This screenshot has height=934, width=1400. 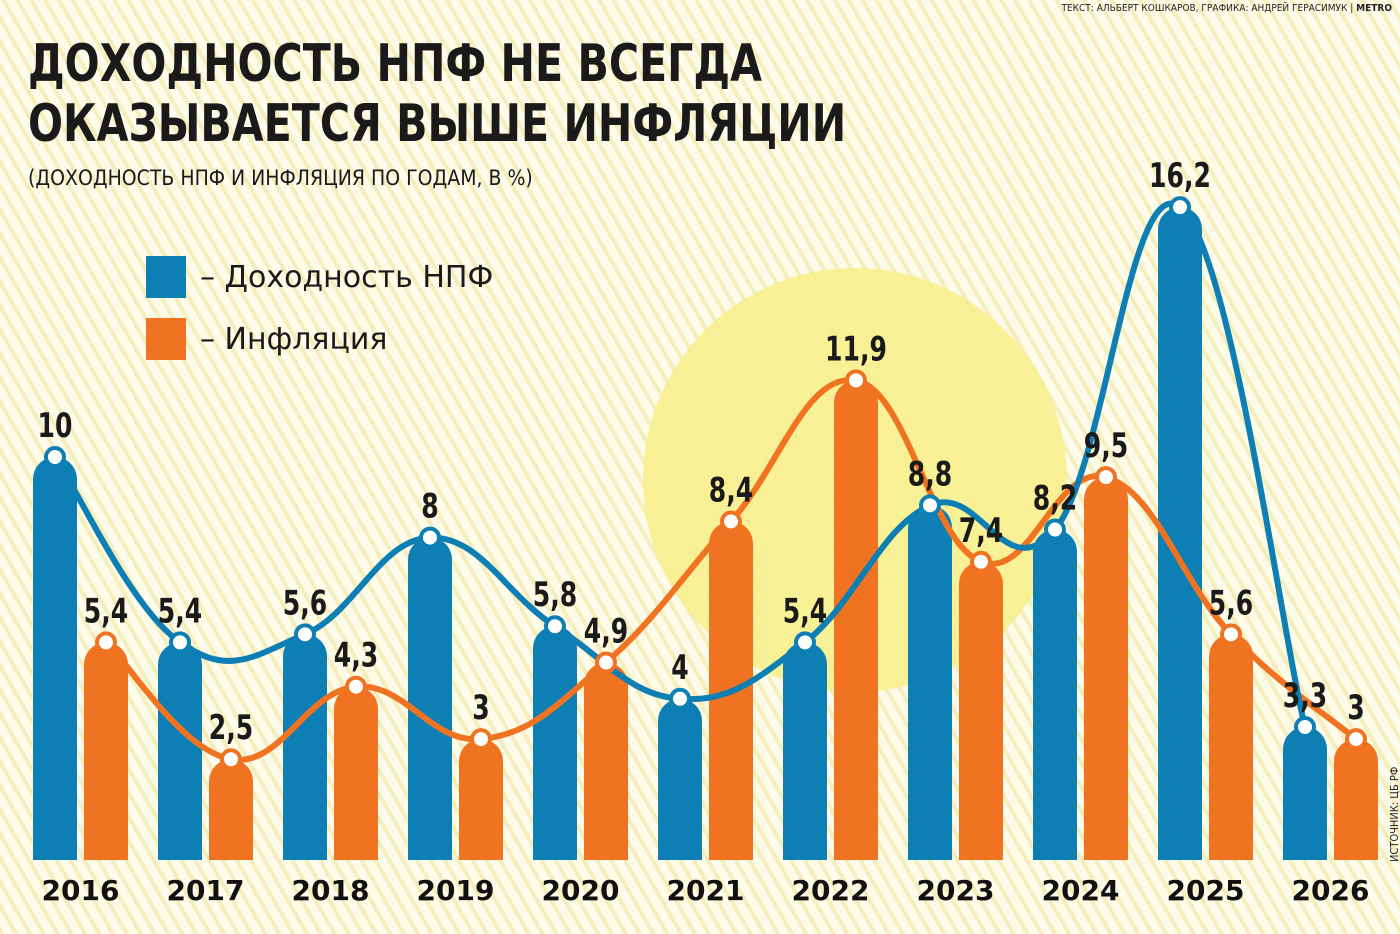 What do you see at coordinates (1355, 707) in the screenshot?
I see `value-label-inflation-2026: 3` at bounding box center [1355, 707].